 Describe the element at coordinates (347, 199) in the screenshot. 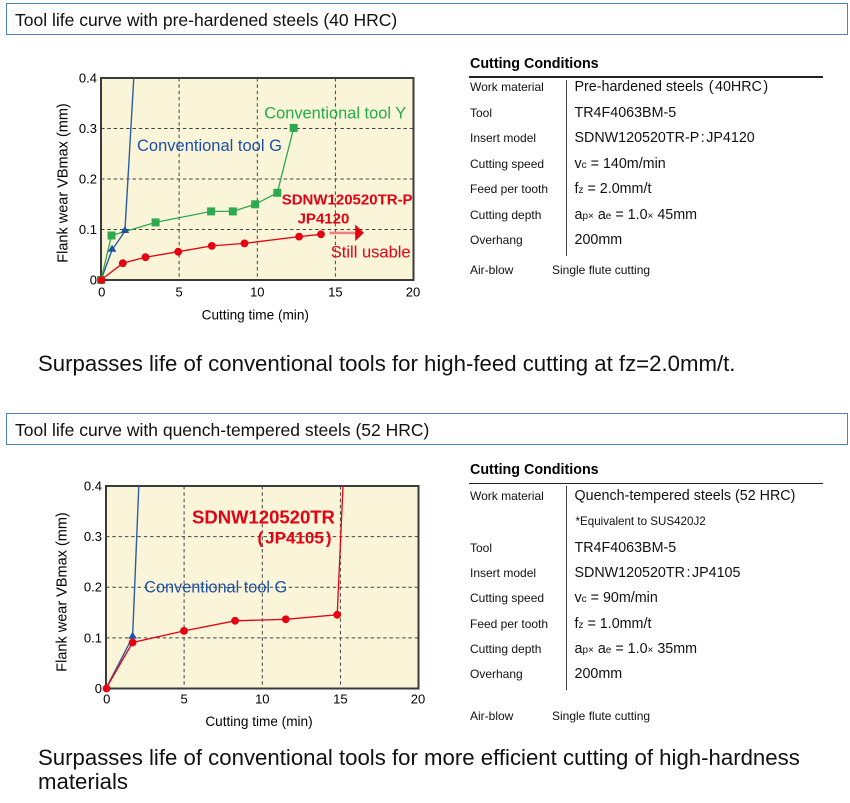

I see `svg-text: SDNW120520TR-P` at that location.